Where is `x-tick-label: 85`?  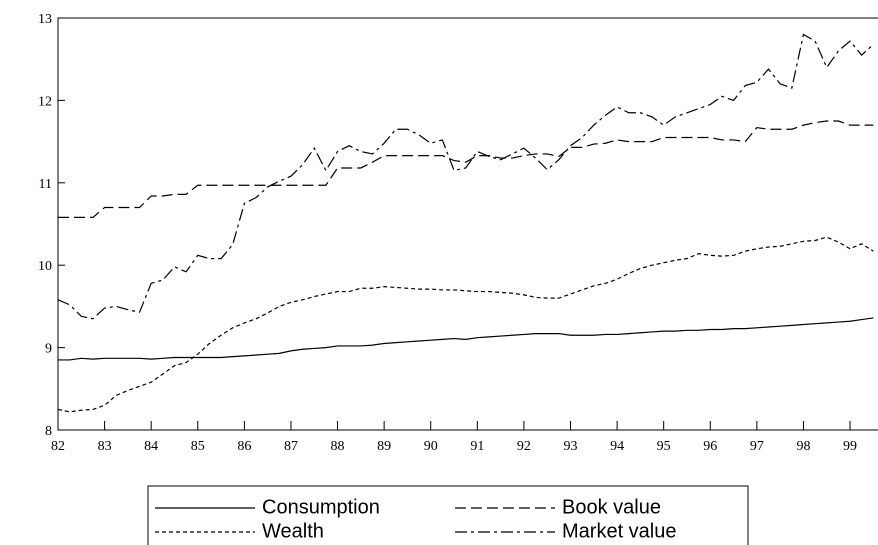 x-tick-label: 85 is located at coordinates (198, 446).